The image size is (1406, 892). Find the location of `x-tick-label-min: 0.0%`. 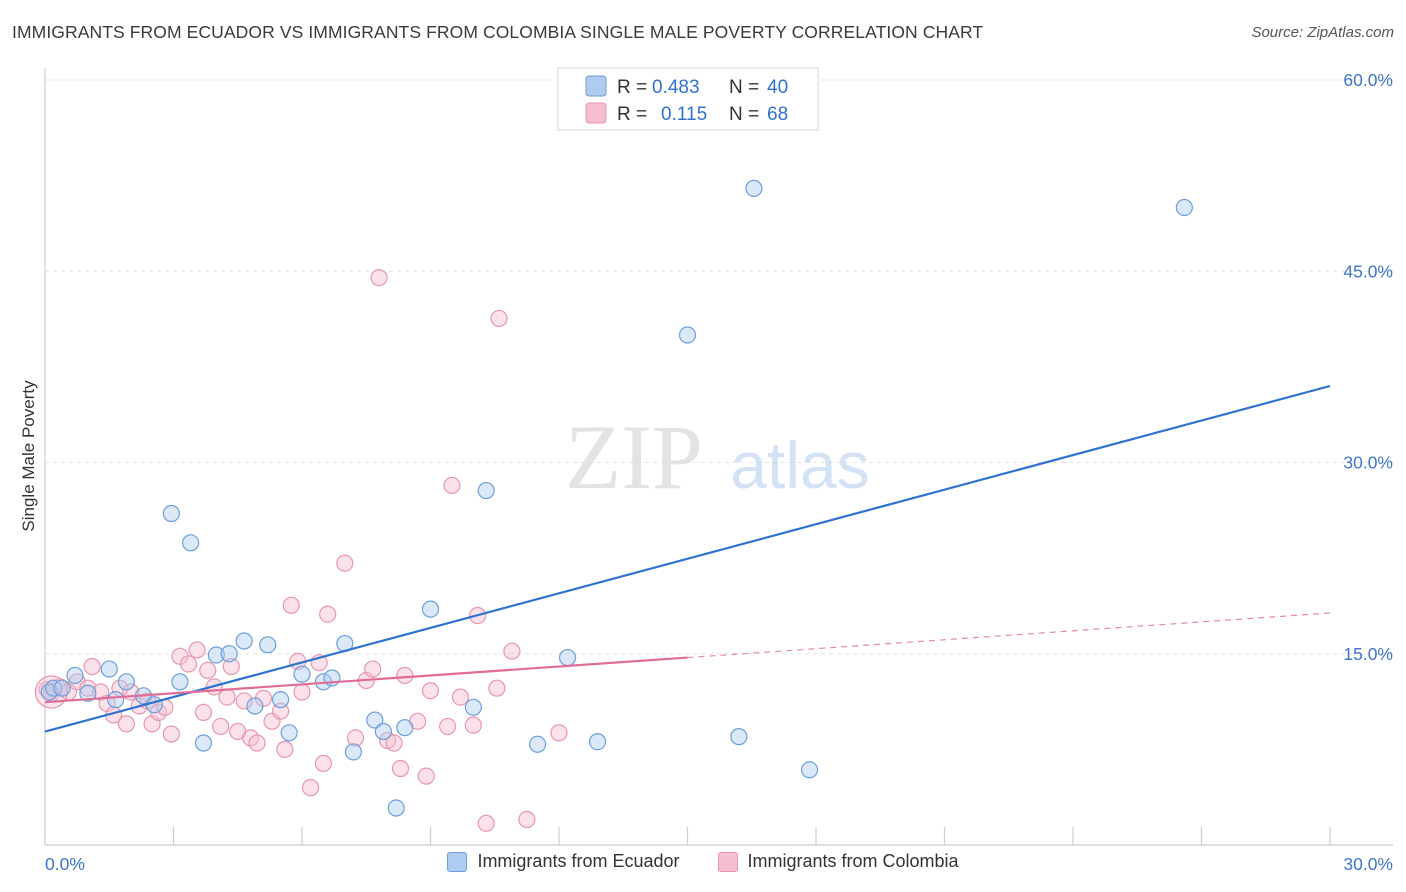

x-tick-label-min: 0.0% is located at coordinates (65, 864).